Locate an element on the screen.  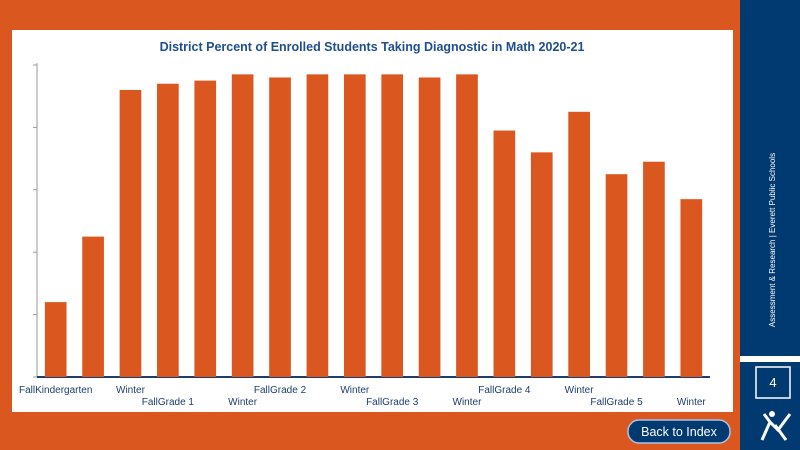
page-box is located at coordinates (773, 382).